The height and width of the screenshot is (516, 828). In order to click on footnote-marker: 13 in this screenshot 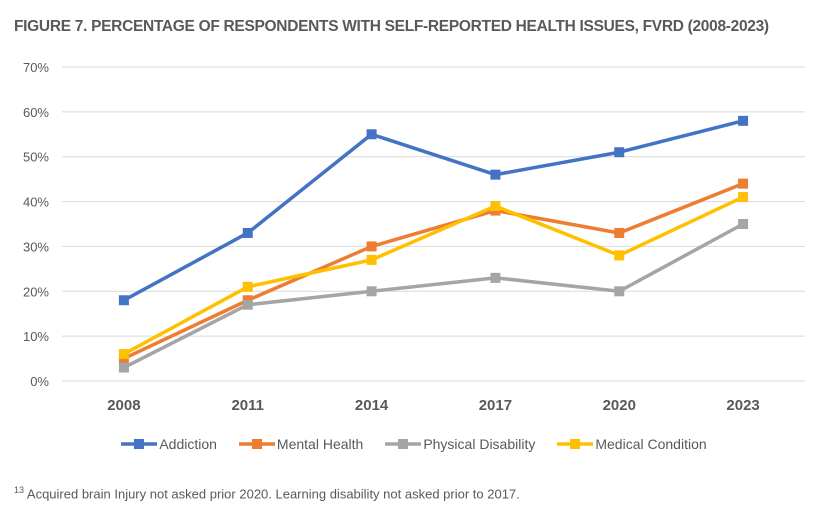, I will do `click(19, 490)`.